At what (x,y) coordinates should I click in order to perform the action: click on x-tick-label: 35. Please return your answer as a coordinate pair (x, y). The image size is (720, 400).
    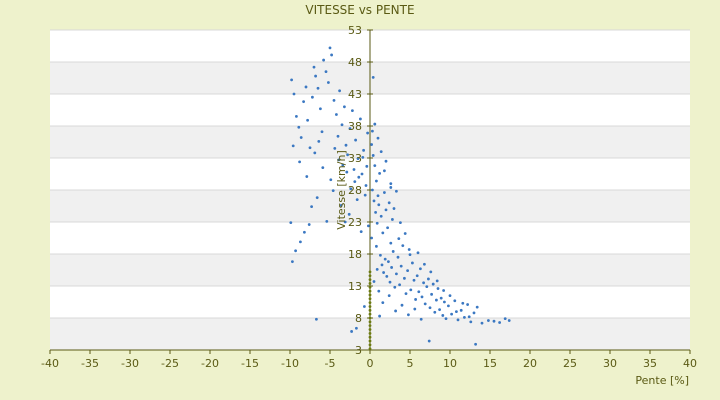
    Looking at the image, I should click on (650, 363).